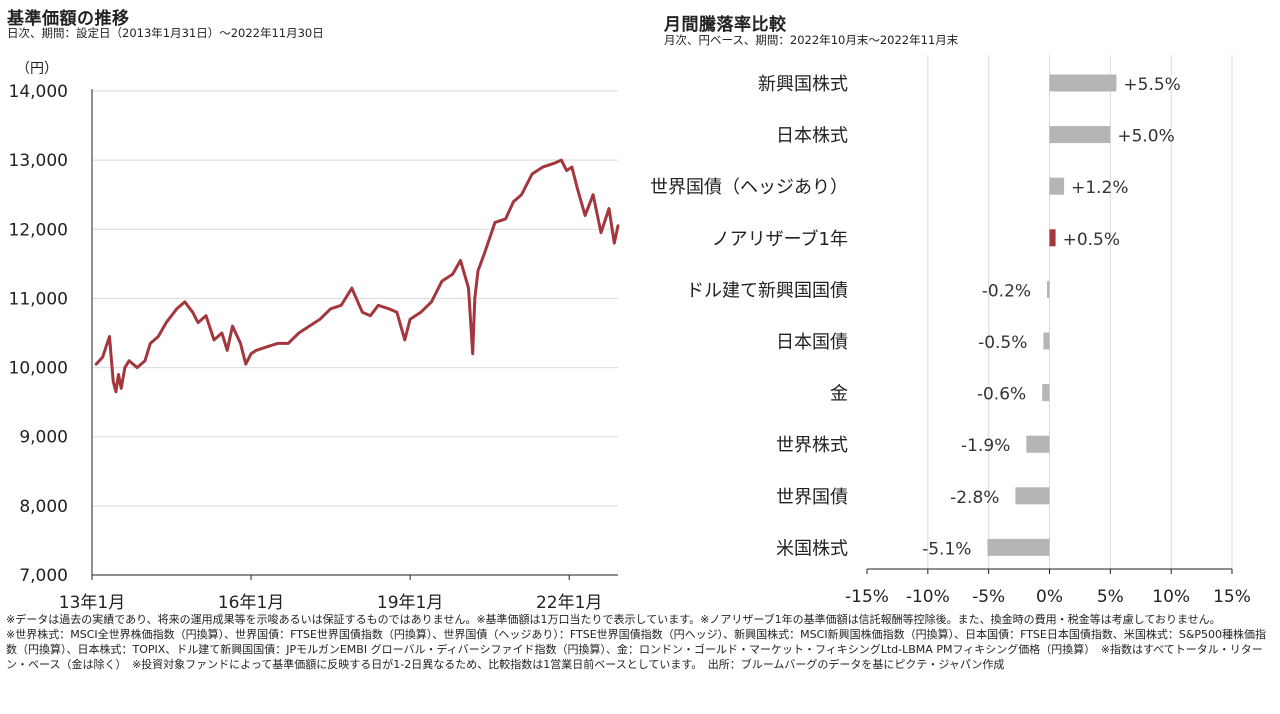 Image resolution: width=1280 pixels, height=714 pixels. Describe the element at coordinates (812, 445) in the screenshot. I see `category-label: 世界株式` at that location.